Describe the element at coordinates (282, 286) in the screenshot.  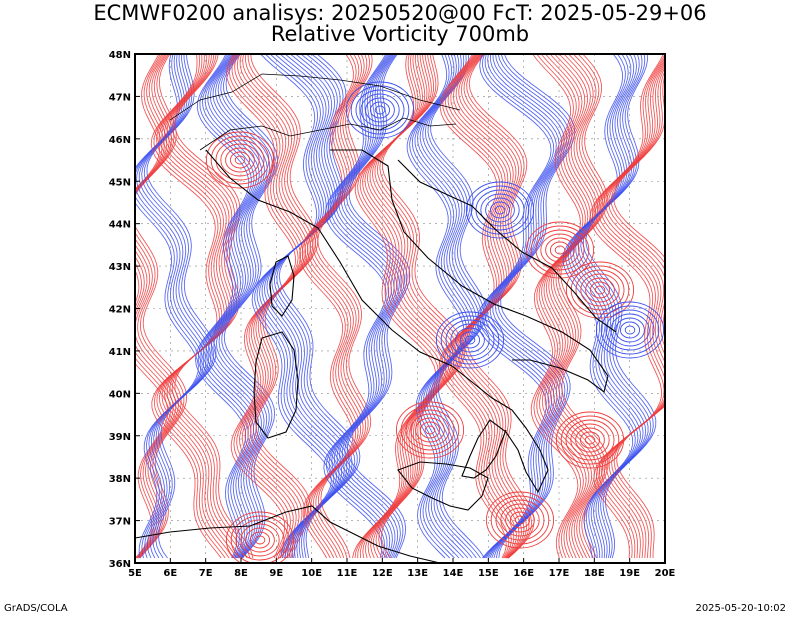
I see `corsica-coastline` at that location.